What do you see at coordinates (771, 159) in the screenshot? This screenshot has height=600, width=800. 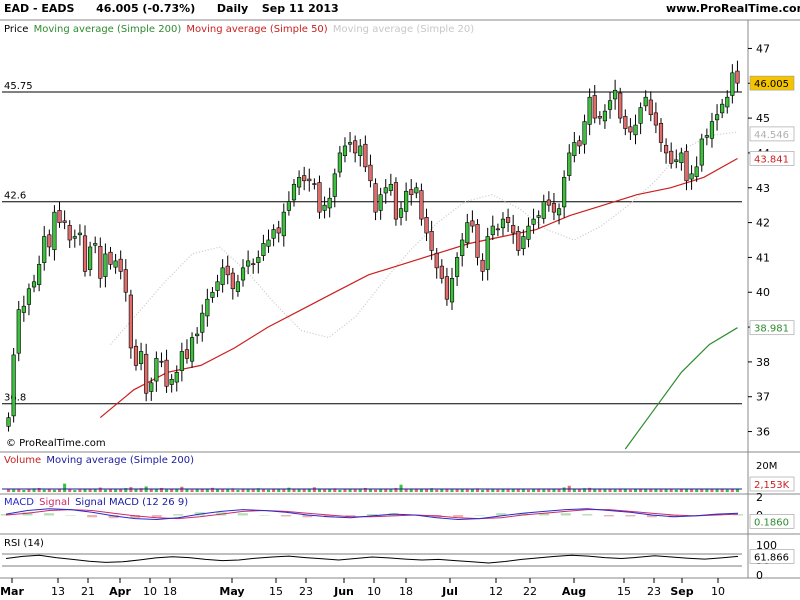 I see `price-badge: 43.841` at bounding box center [771, 159].